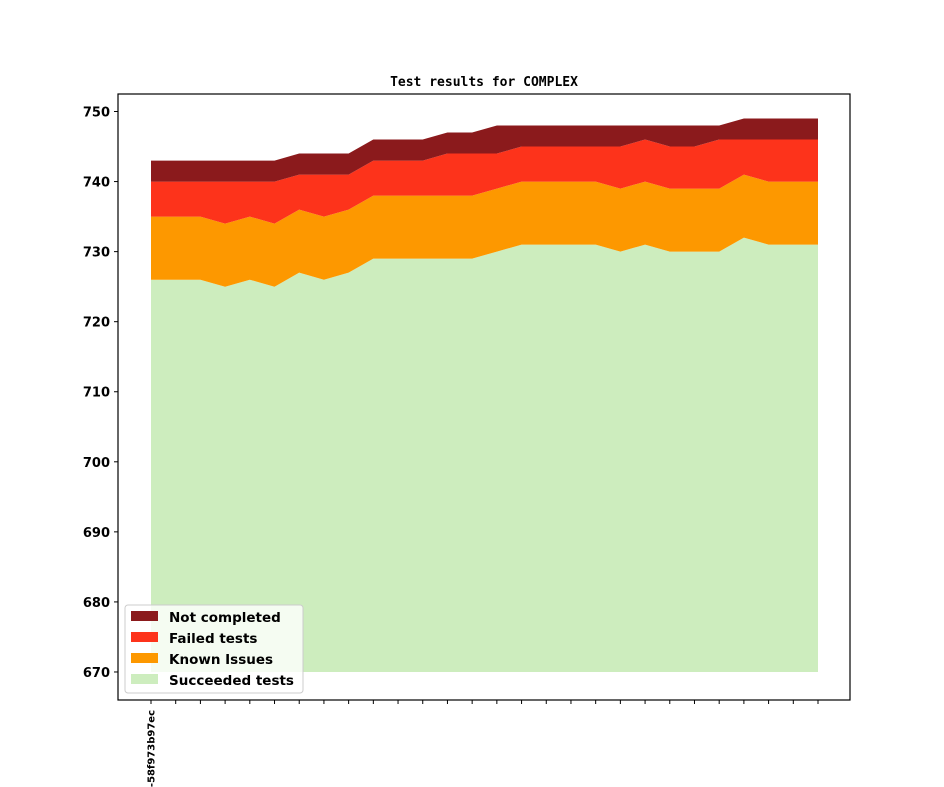 This screenshot has height=787, width=944. I want to click on y-tick-label: 710, so click(96, 393).